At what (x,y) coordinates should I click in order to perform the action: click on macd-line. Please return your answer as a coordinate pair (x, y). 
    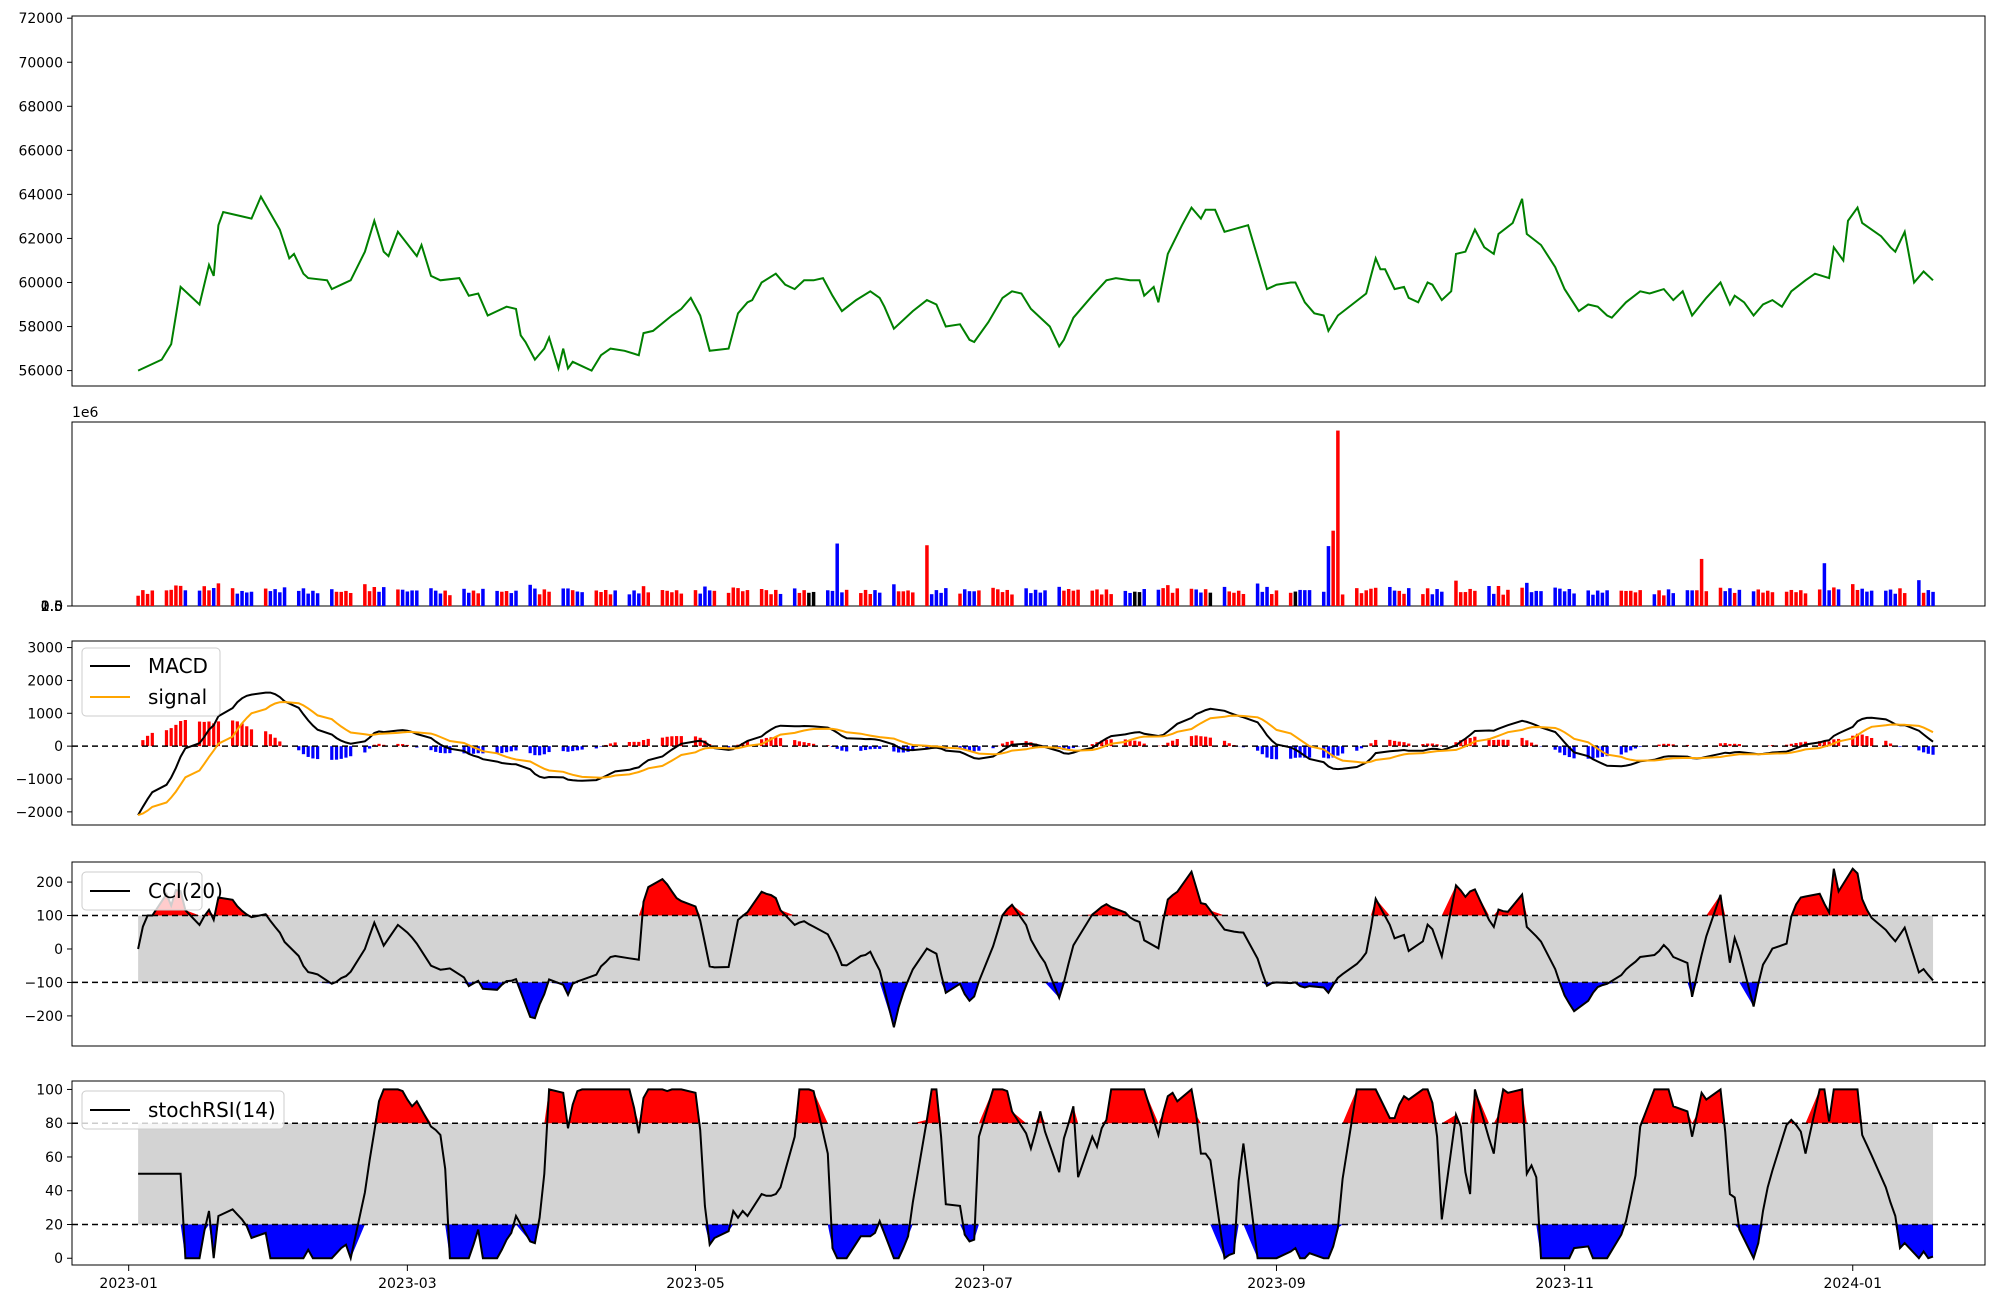
    Looking at the image, I should click on (1035, 753).